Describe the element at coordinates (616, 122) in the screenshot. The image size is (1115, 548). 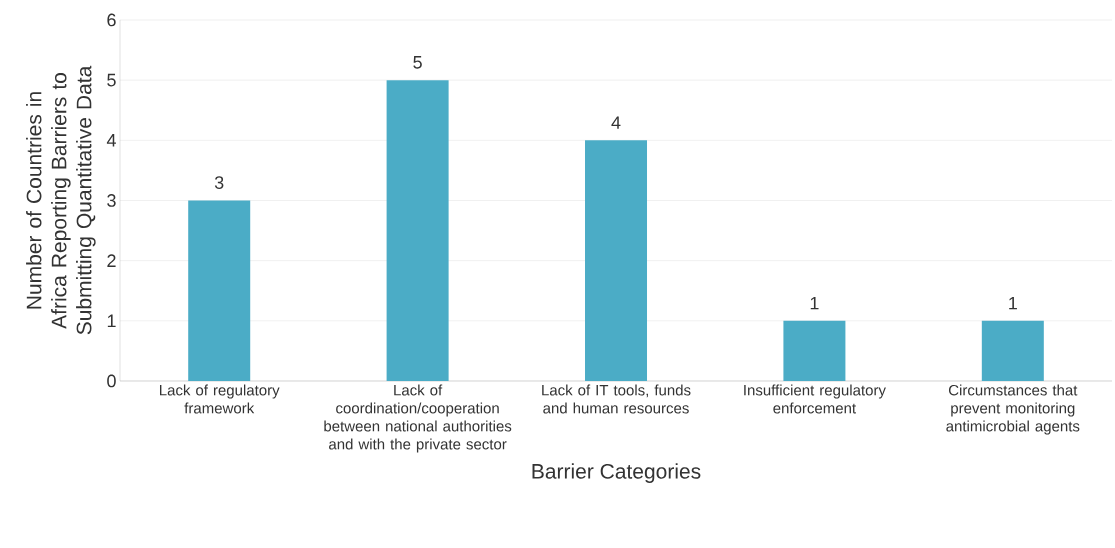
I see `data-label: 4` at that location.